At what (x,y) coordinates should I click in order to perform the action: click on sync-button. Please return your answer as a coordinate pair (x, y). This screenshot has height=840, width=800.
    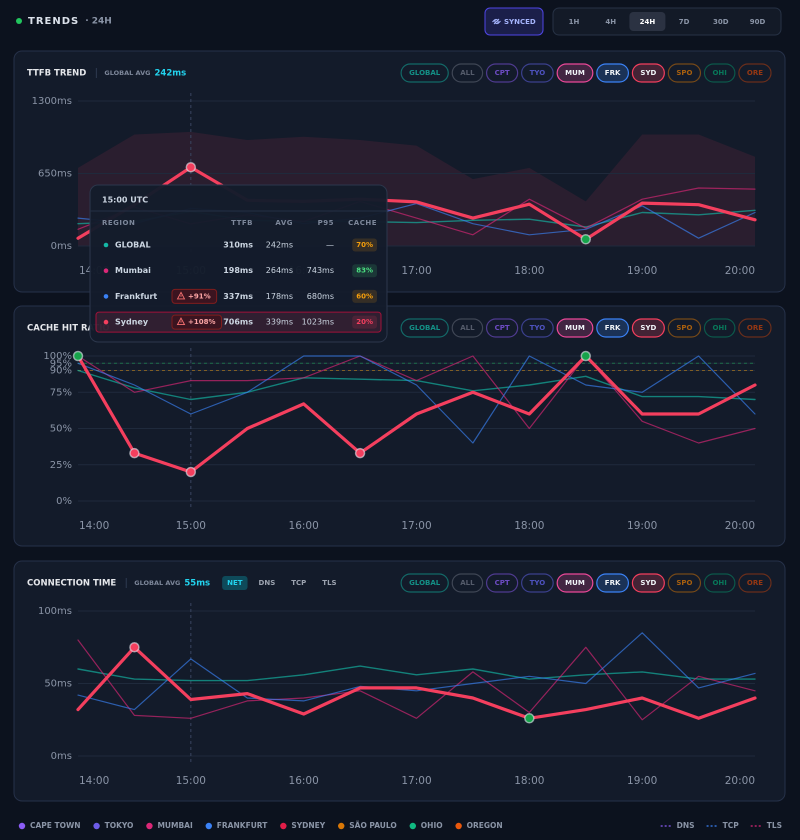
    Looking at the image, I should click on (514, 21).